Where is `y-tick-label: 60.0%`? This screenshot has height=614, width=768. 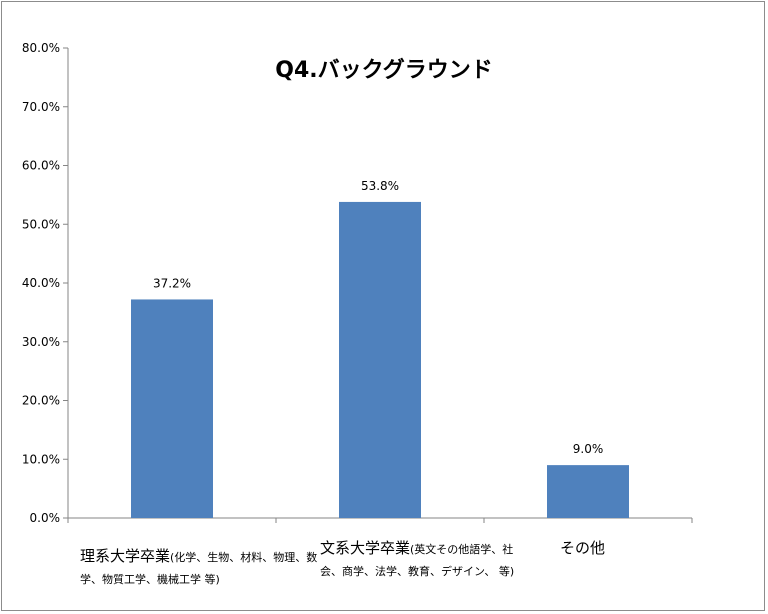 y-tick-label: 60.0% is located at coordinates (41, 166).